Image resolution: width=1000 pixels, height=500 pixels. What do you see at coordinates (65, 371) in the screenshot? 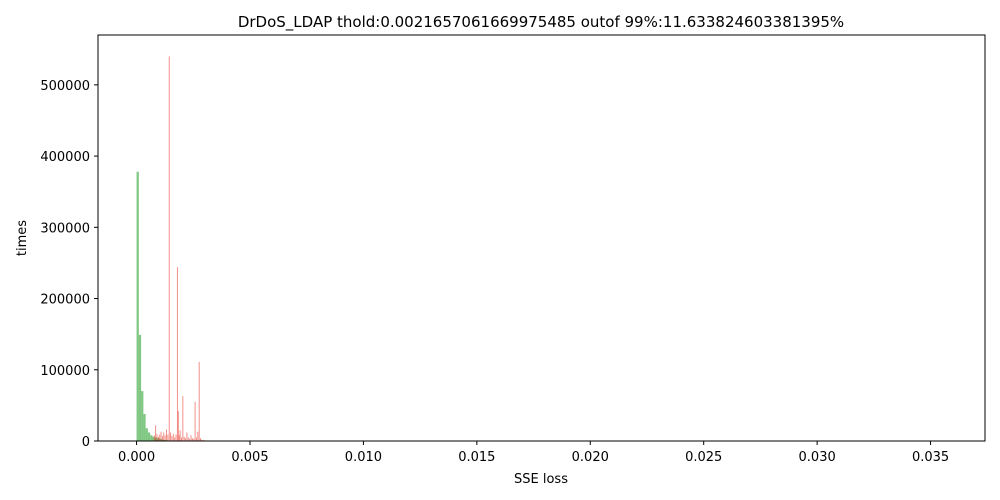
I see `y-tick-label: 100000` at bounding box center [65, 371].